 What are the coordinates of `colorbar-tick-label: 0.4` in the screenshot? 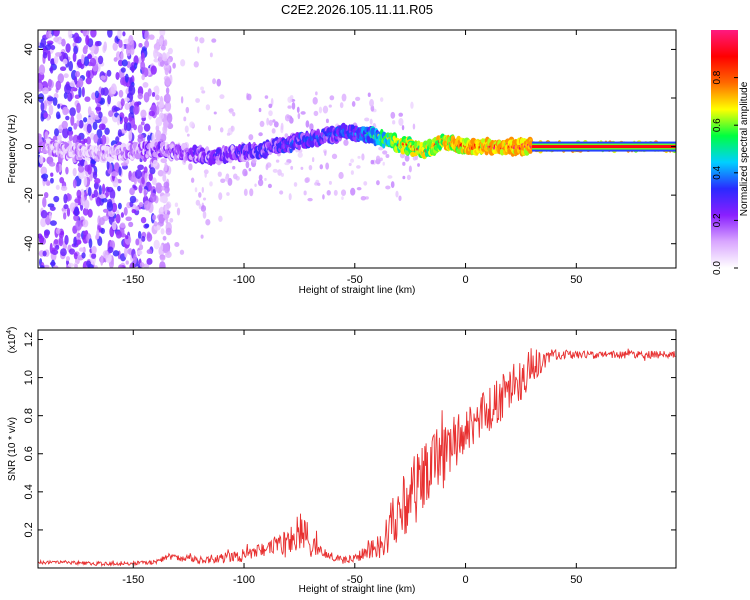 It's located at (717, 172).